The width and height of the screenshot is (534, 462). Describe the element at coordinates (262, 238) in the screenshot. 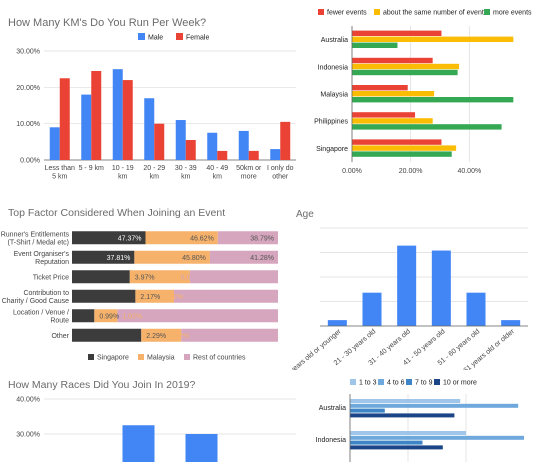

I see `data-label: 38.79%` at that location.